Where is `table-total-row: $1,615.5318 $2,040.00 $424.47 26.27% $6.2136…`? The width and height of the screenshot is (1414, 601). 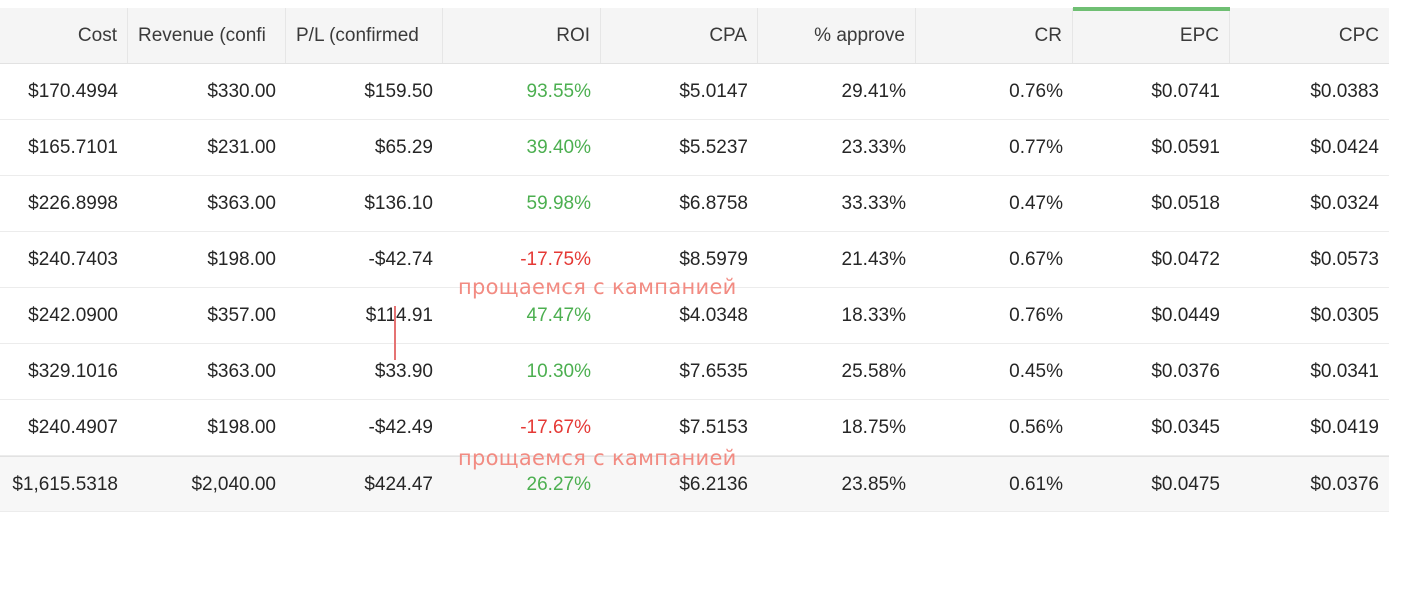
table-total-row: $1,615.5318 $2,040.00 $424.47 26.27% $6.2136… is located at coordinates (694, 484).